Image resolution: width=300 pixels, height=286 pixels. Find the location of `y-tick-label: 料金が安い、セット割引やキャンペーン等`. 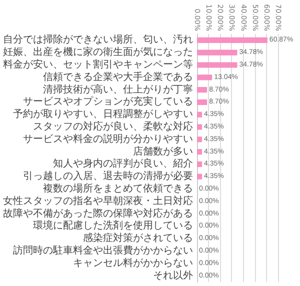

y-tick-label: 料金が安い、セット割引やキャンペーン等 is located at coordinates (98, 64).